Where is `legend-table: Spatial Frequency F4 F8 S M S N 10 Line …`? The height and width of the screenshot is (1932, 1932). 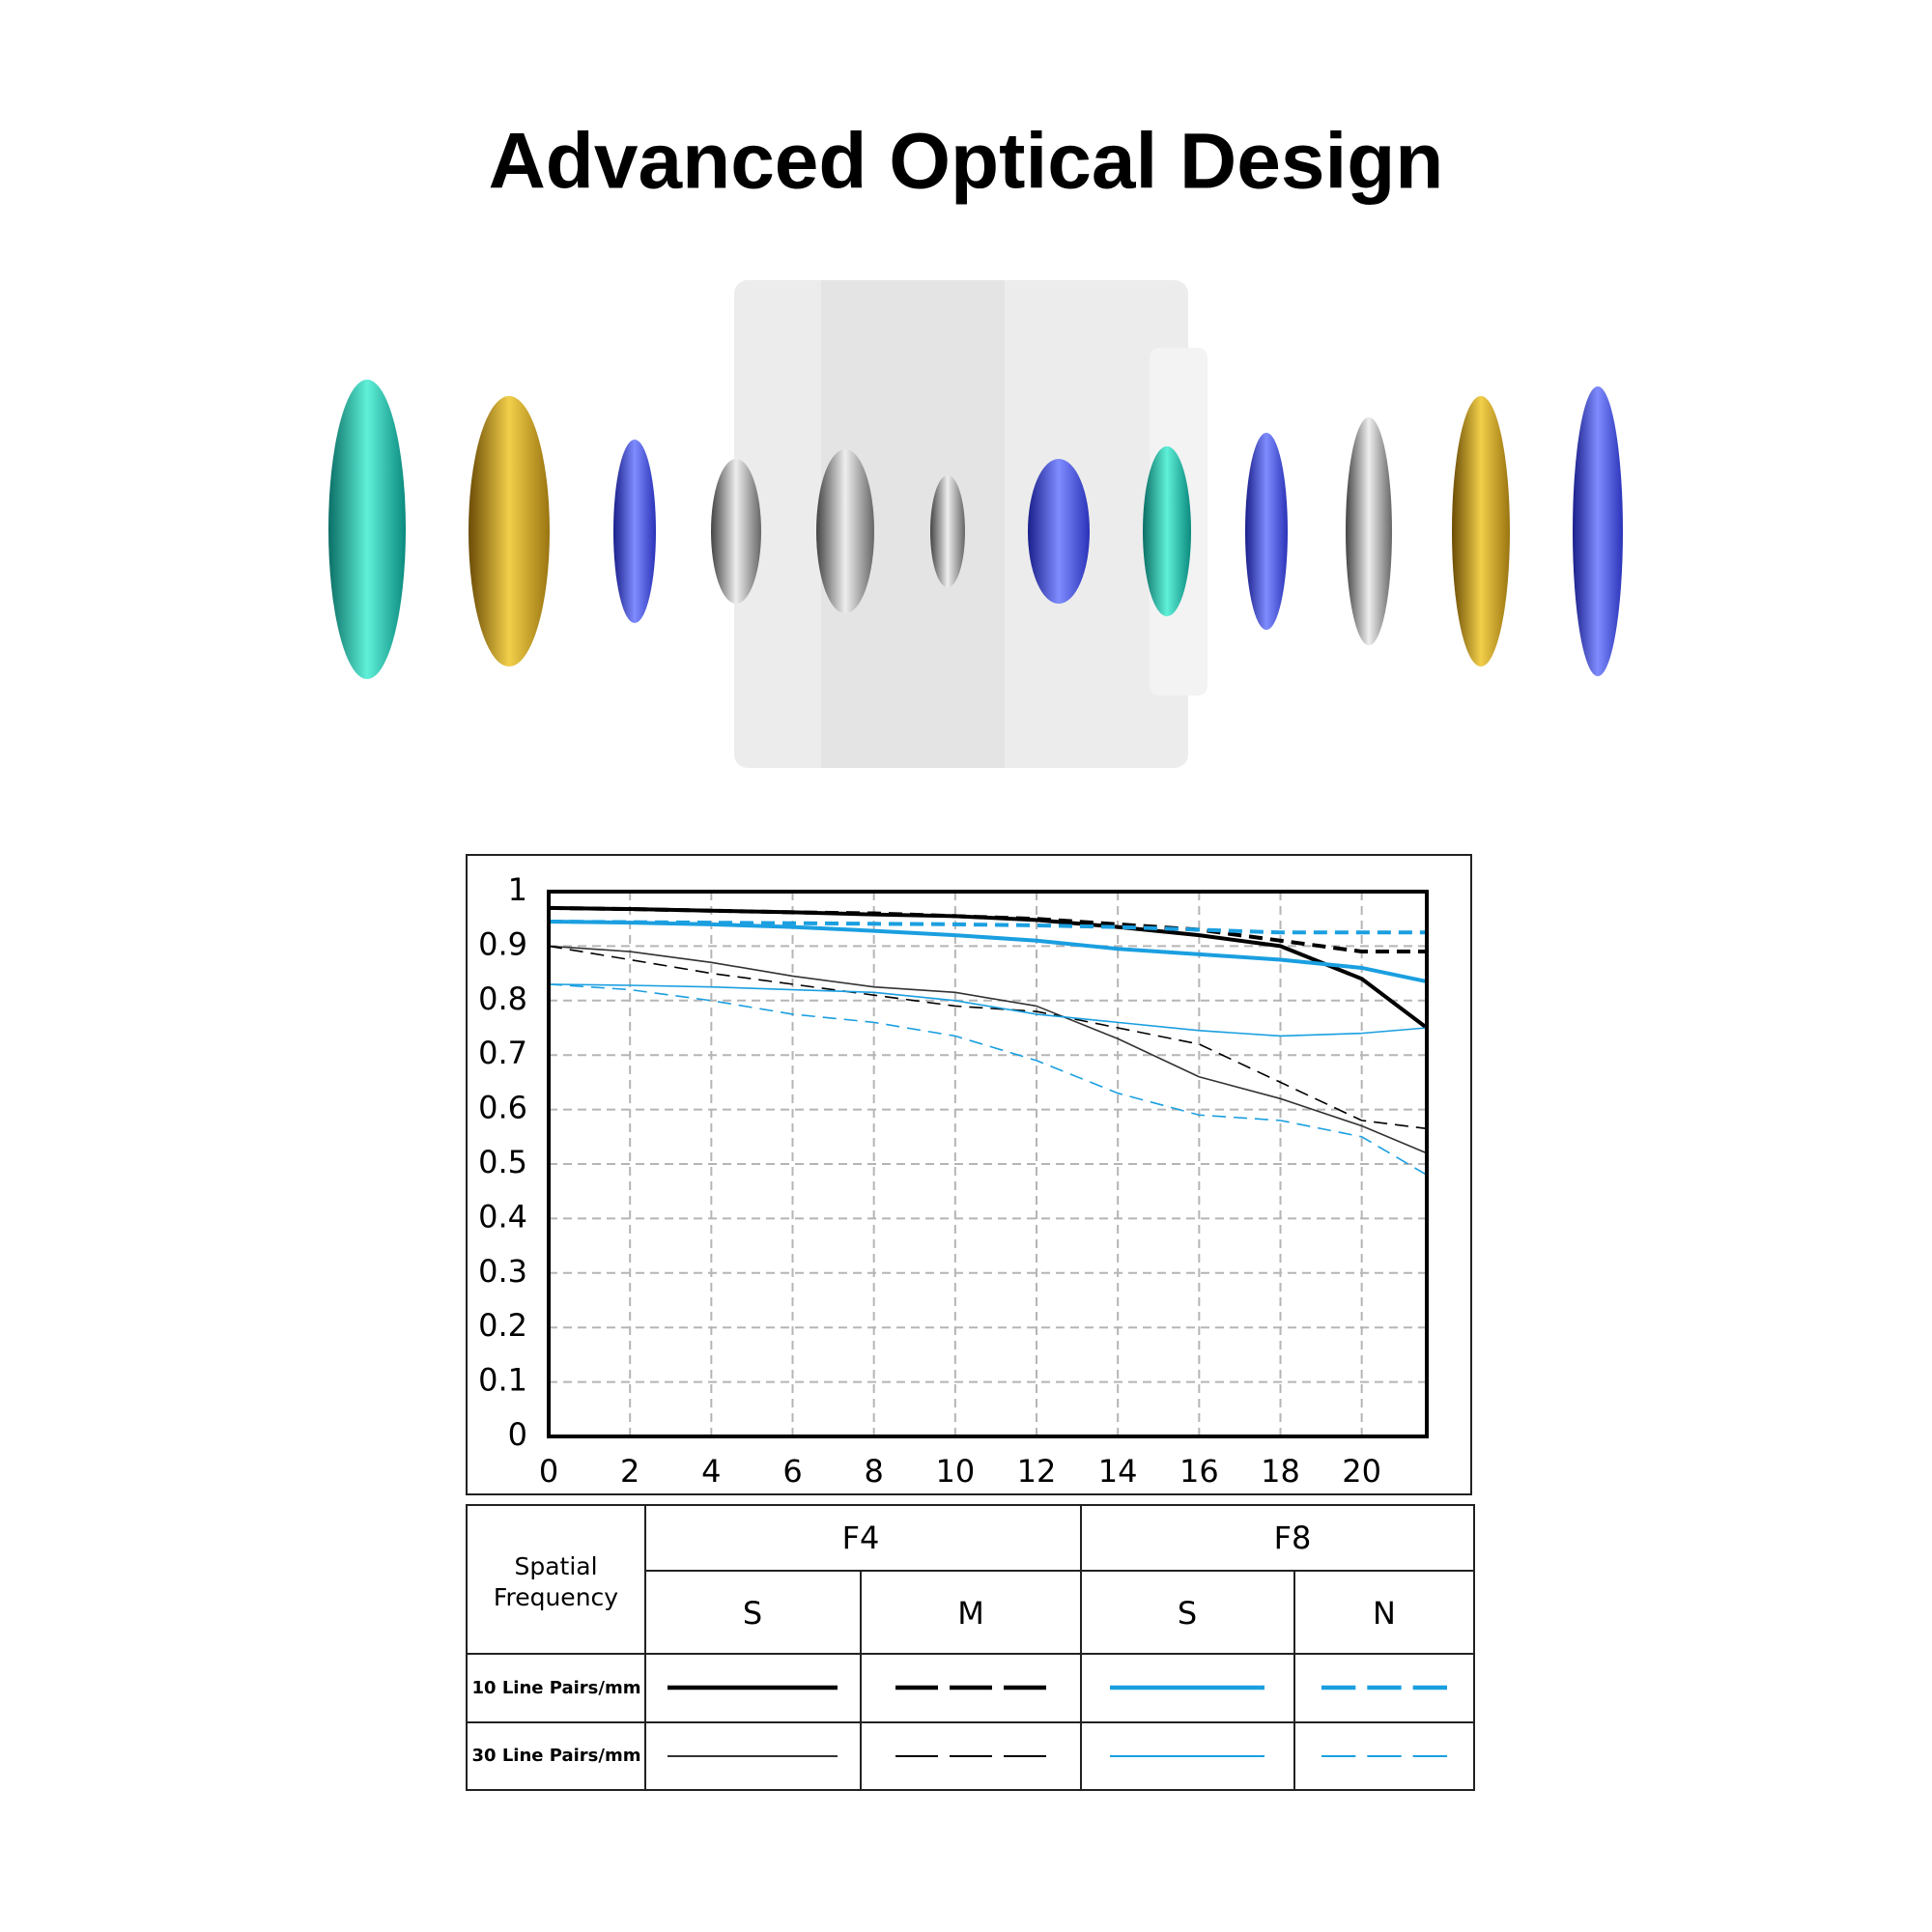 legend-table: Spatial Frequency F4 F8 S M S N 10 Line … is located at coordinates (970, 1647).